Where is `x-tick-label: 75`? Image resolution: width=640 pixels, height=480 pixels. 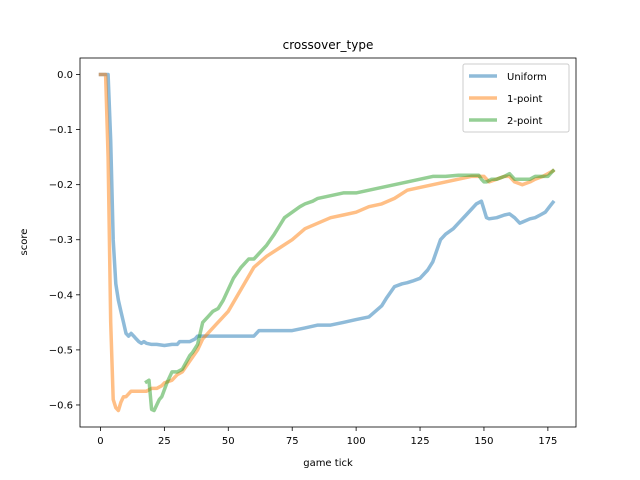
x-tick-label: 75 is located at coordinates (292, 441).